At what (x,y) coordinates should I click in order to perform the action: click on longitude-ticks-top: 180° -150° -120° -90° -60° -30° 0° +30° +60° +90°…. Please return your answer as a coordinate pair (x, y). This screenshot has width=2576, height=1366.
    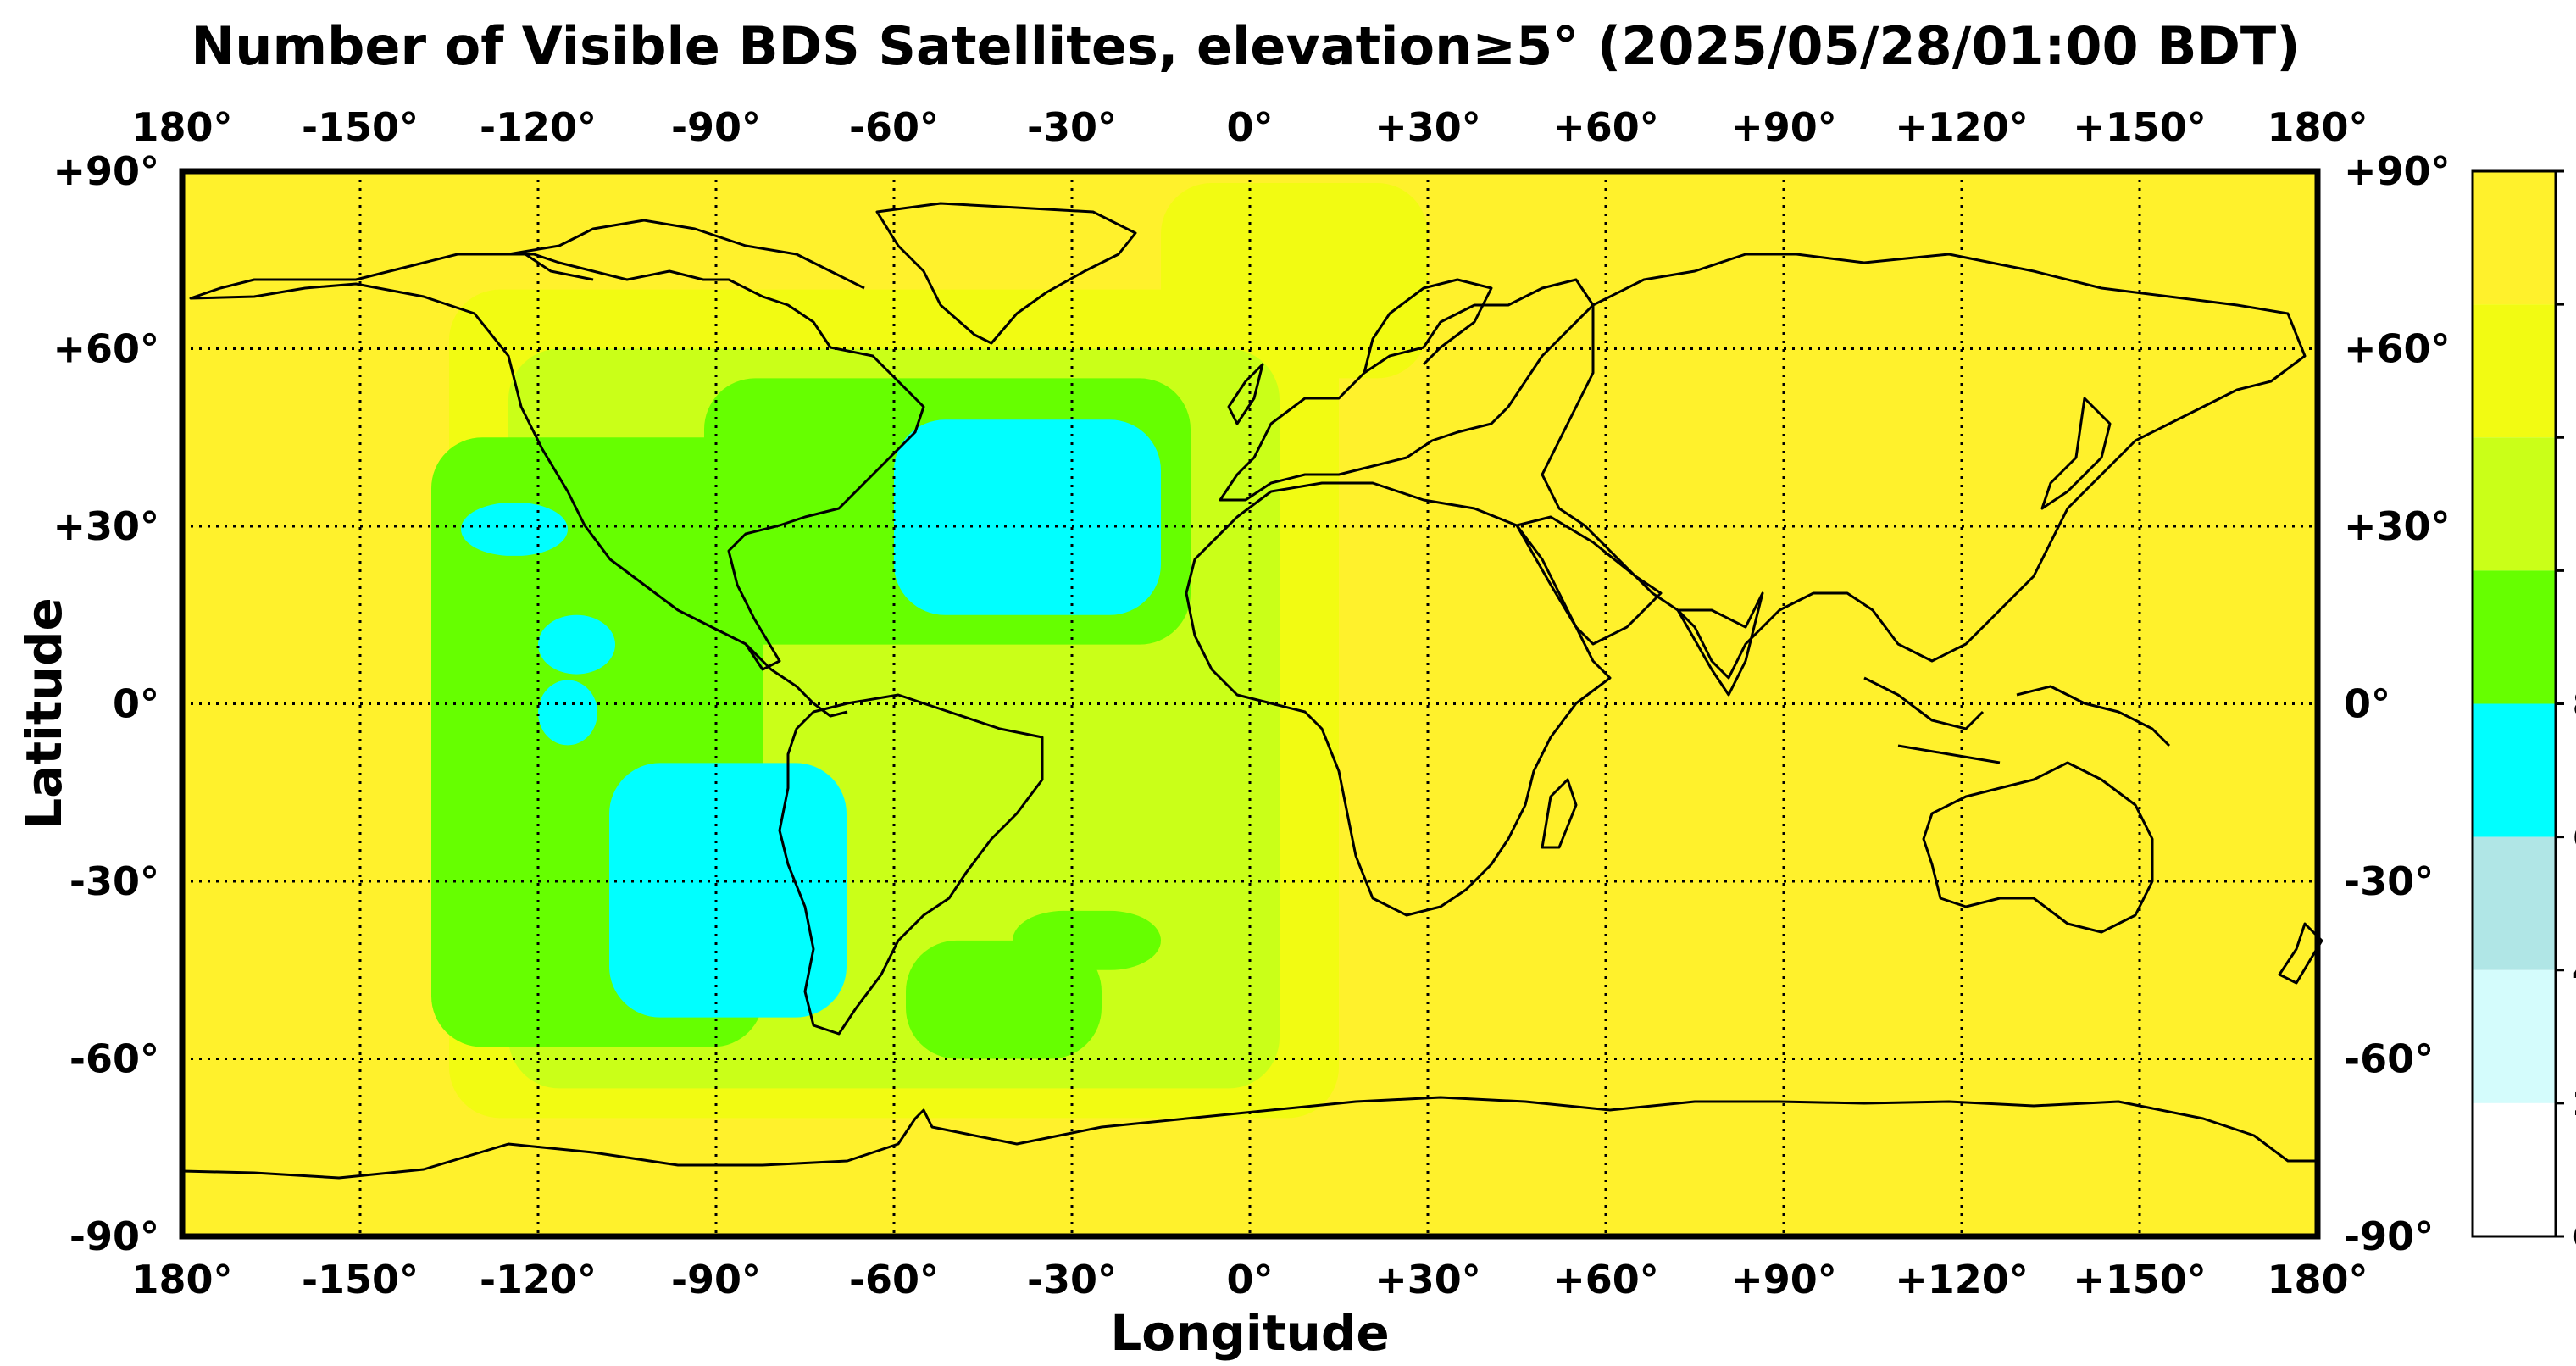
    Looking at the image, I should click on (1249, 127).